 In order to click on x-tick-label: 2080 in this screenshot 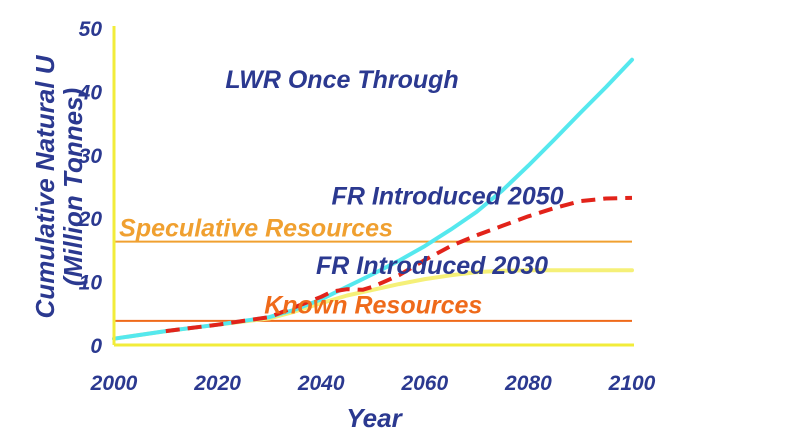, I will do `click(528, 383)`.